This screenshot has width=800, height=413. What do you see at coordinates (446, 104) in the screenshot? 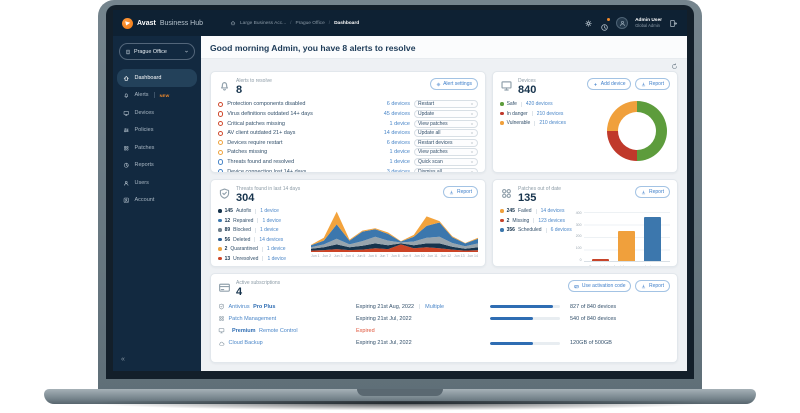
I see `alert-action-select: Restart` at bounding box center [446, 104].